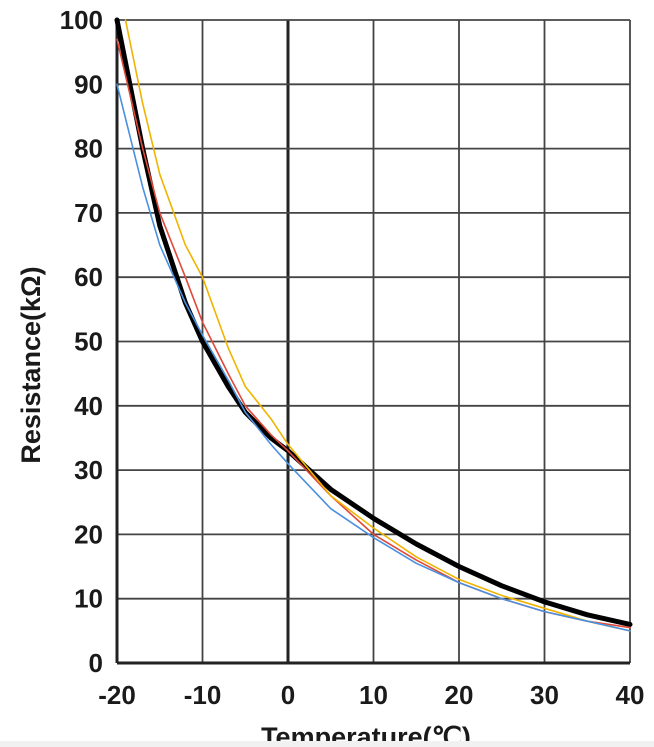 The width and height of the screenshot is (654, 747). Describe the element at coordinates (31, 364) in the screenshot. I see `y-axis-title: Resistance(kΩ)` at that location.